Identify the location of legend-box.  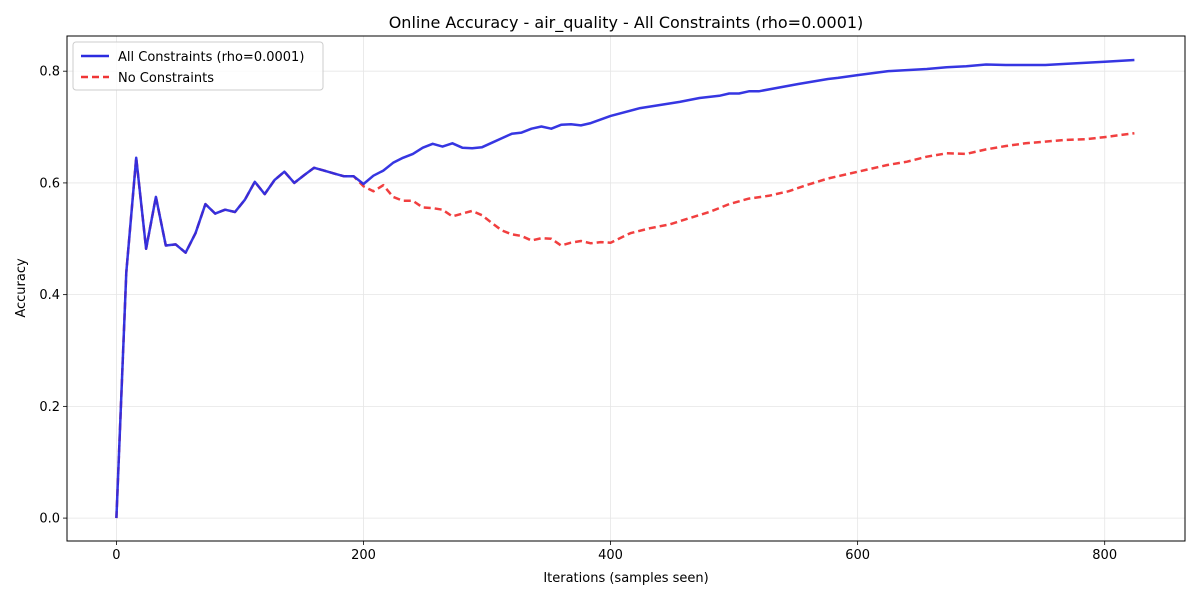
(198, 66).